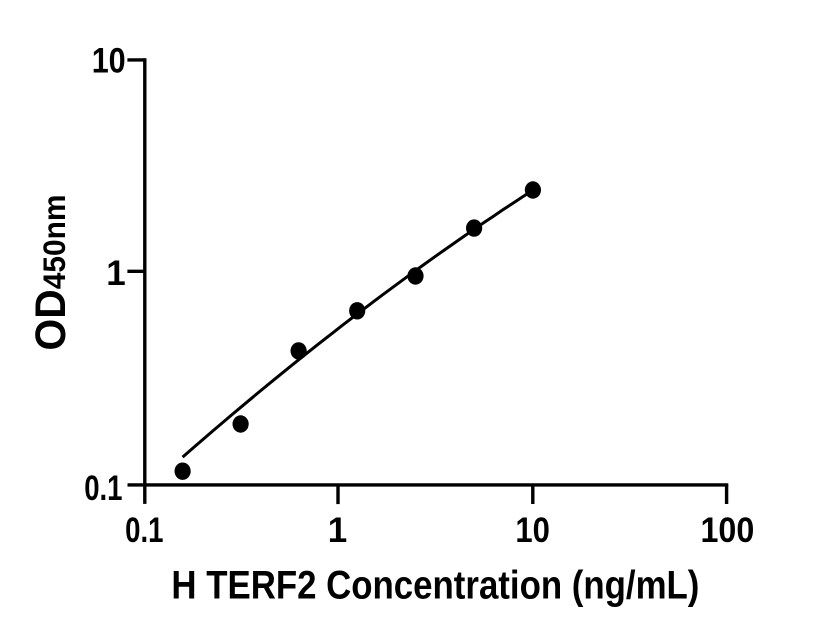  I want to click on svg-text: OD450nm, so click(51, 273).